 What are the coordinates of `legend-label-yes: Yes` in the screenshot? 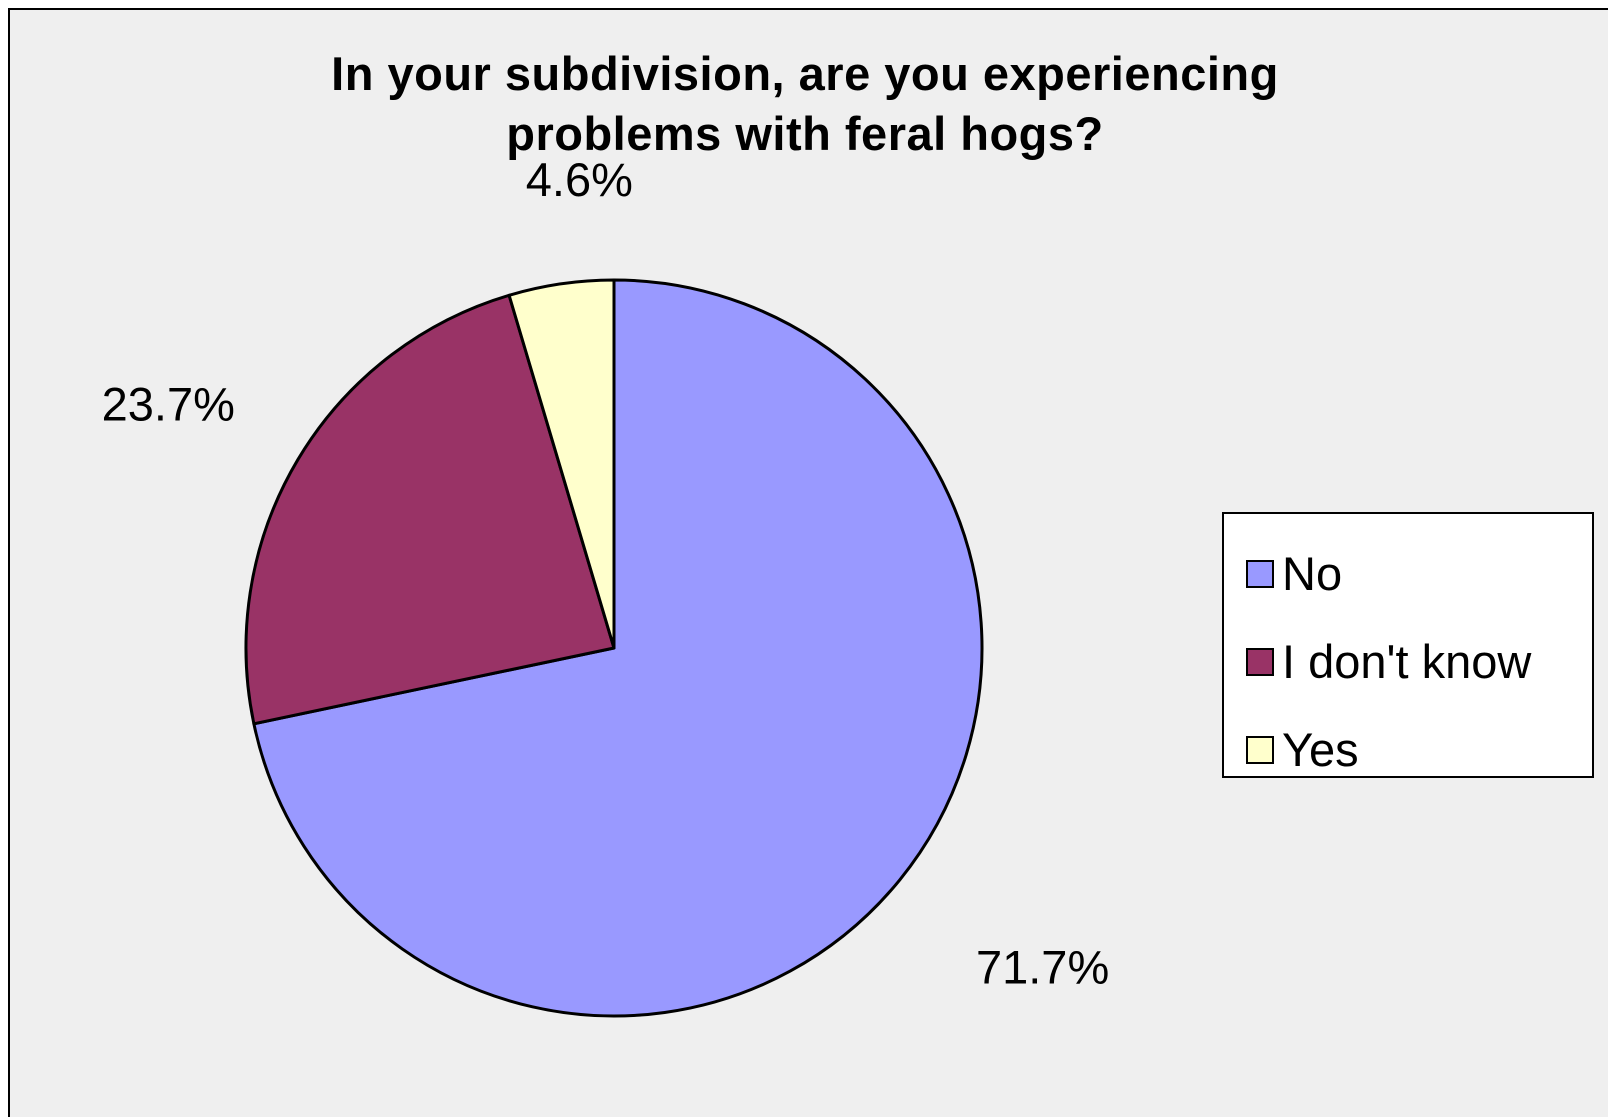 It's located at (1320, 749).